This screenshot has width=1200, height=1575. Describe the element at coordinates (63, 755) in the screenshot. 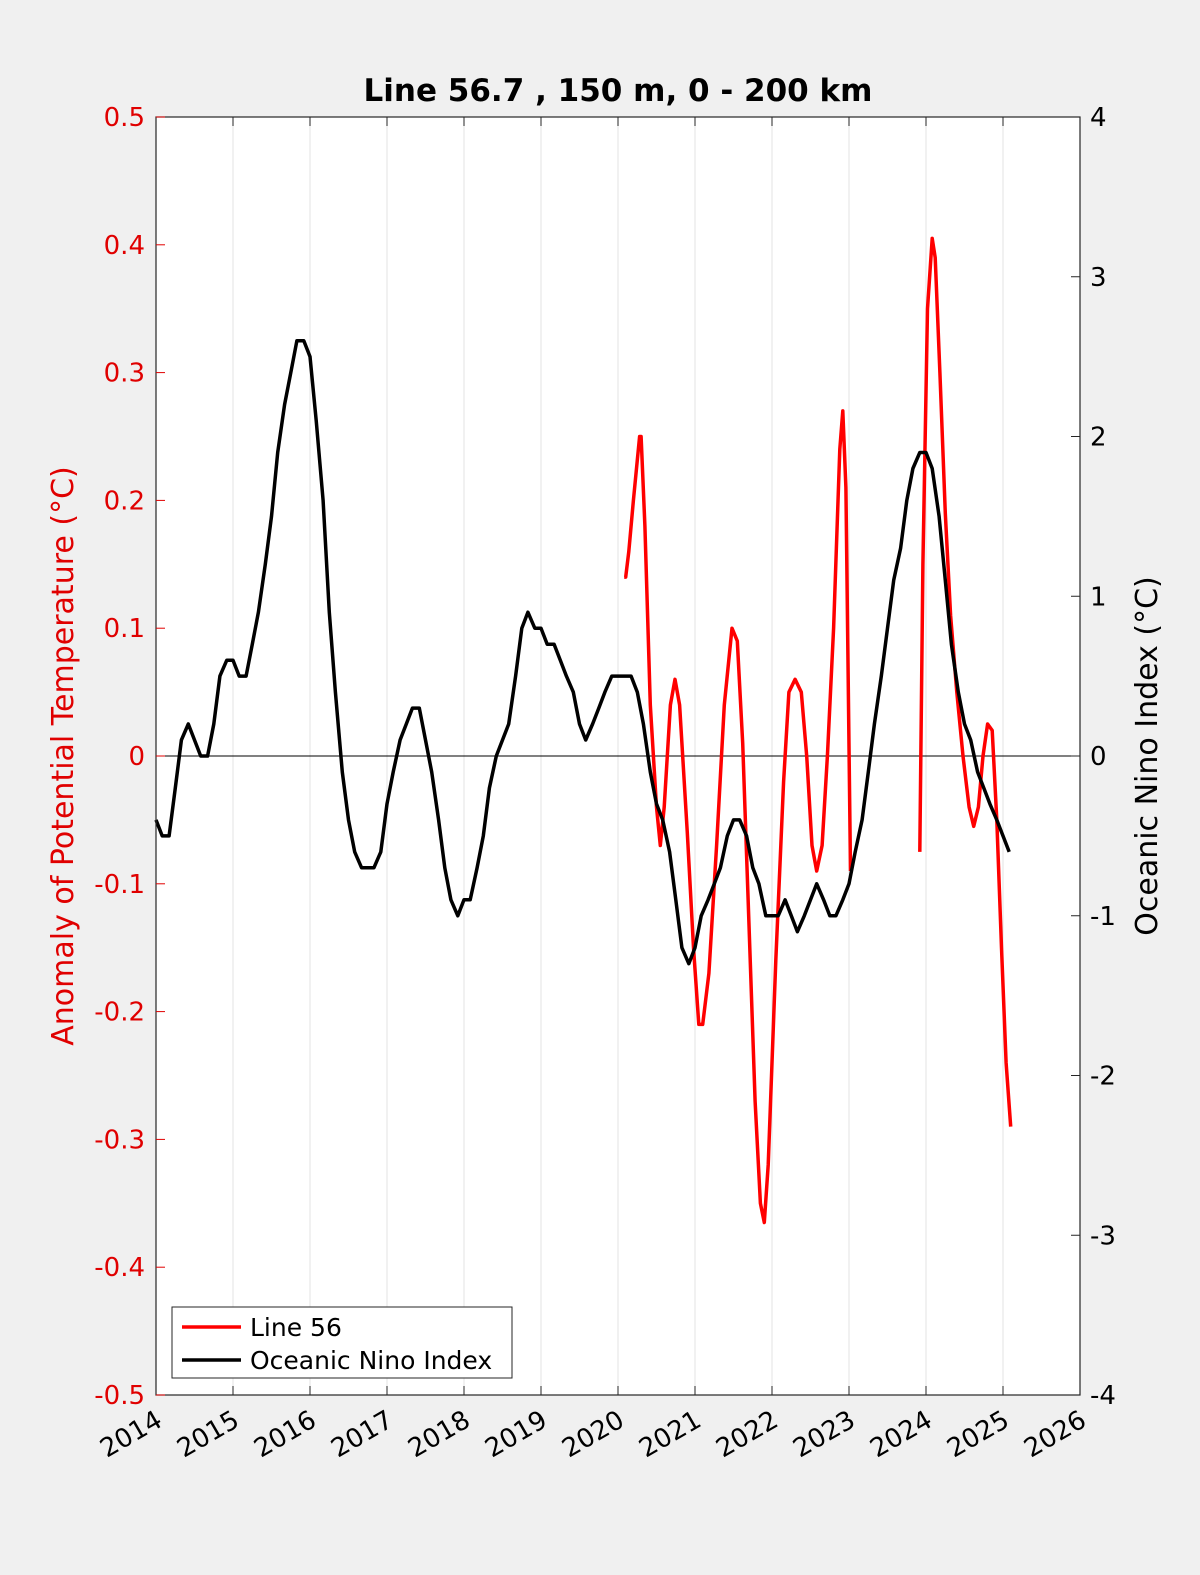

I see `left-axis-label: Anomaly of Potential Temperature (°C)` at that location.